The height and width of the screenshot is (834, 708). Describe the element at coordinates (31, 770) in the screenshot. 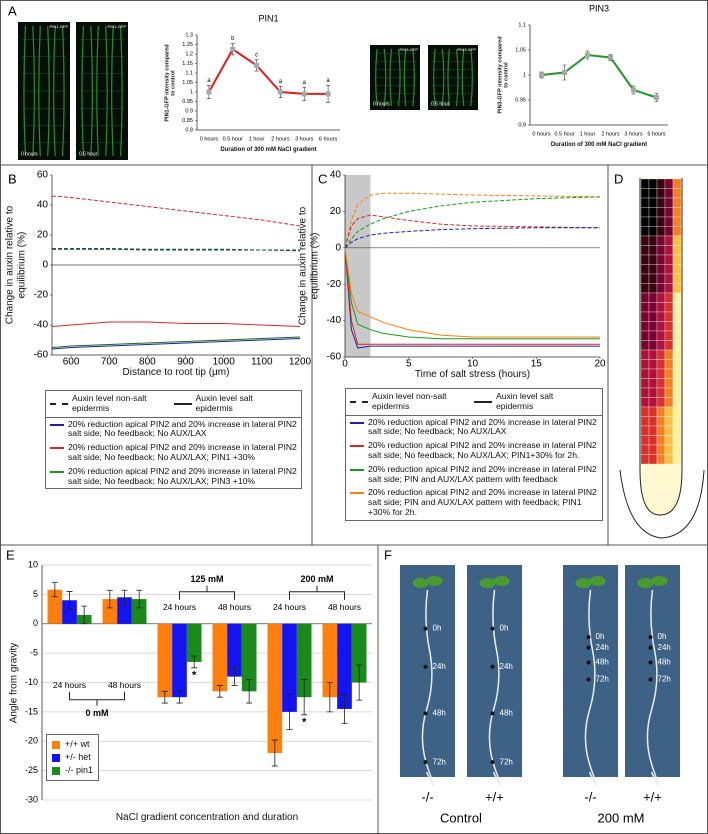

I see `y-tick-label: -25` at that location.